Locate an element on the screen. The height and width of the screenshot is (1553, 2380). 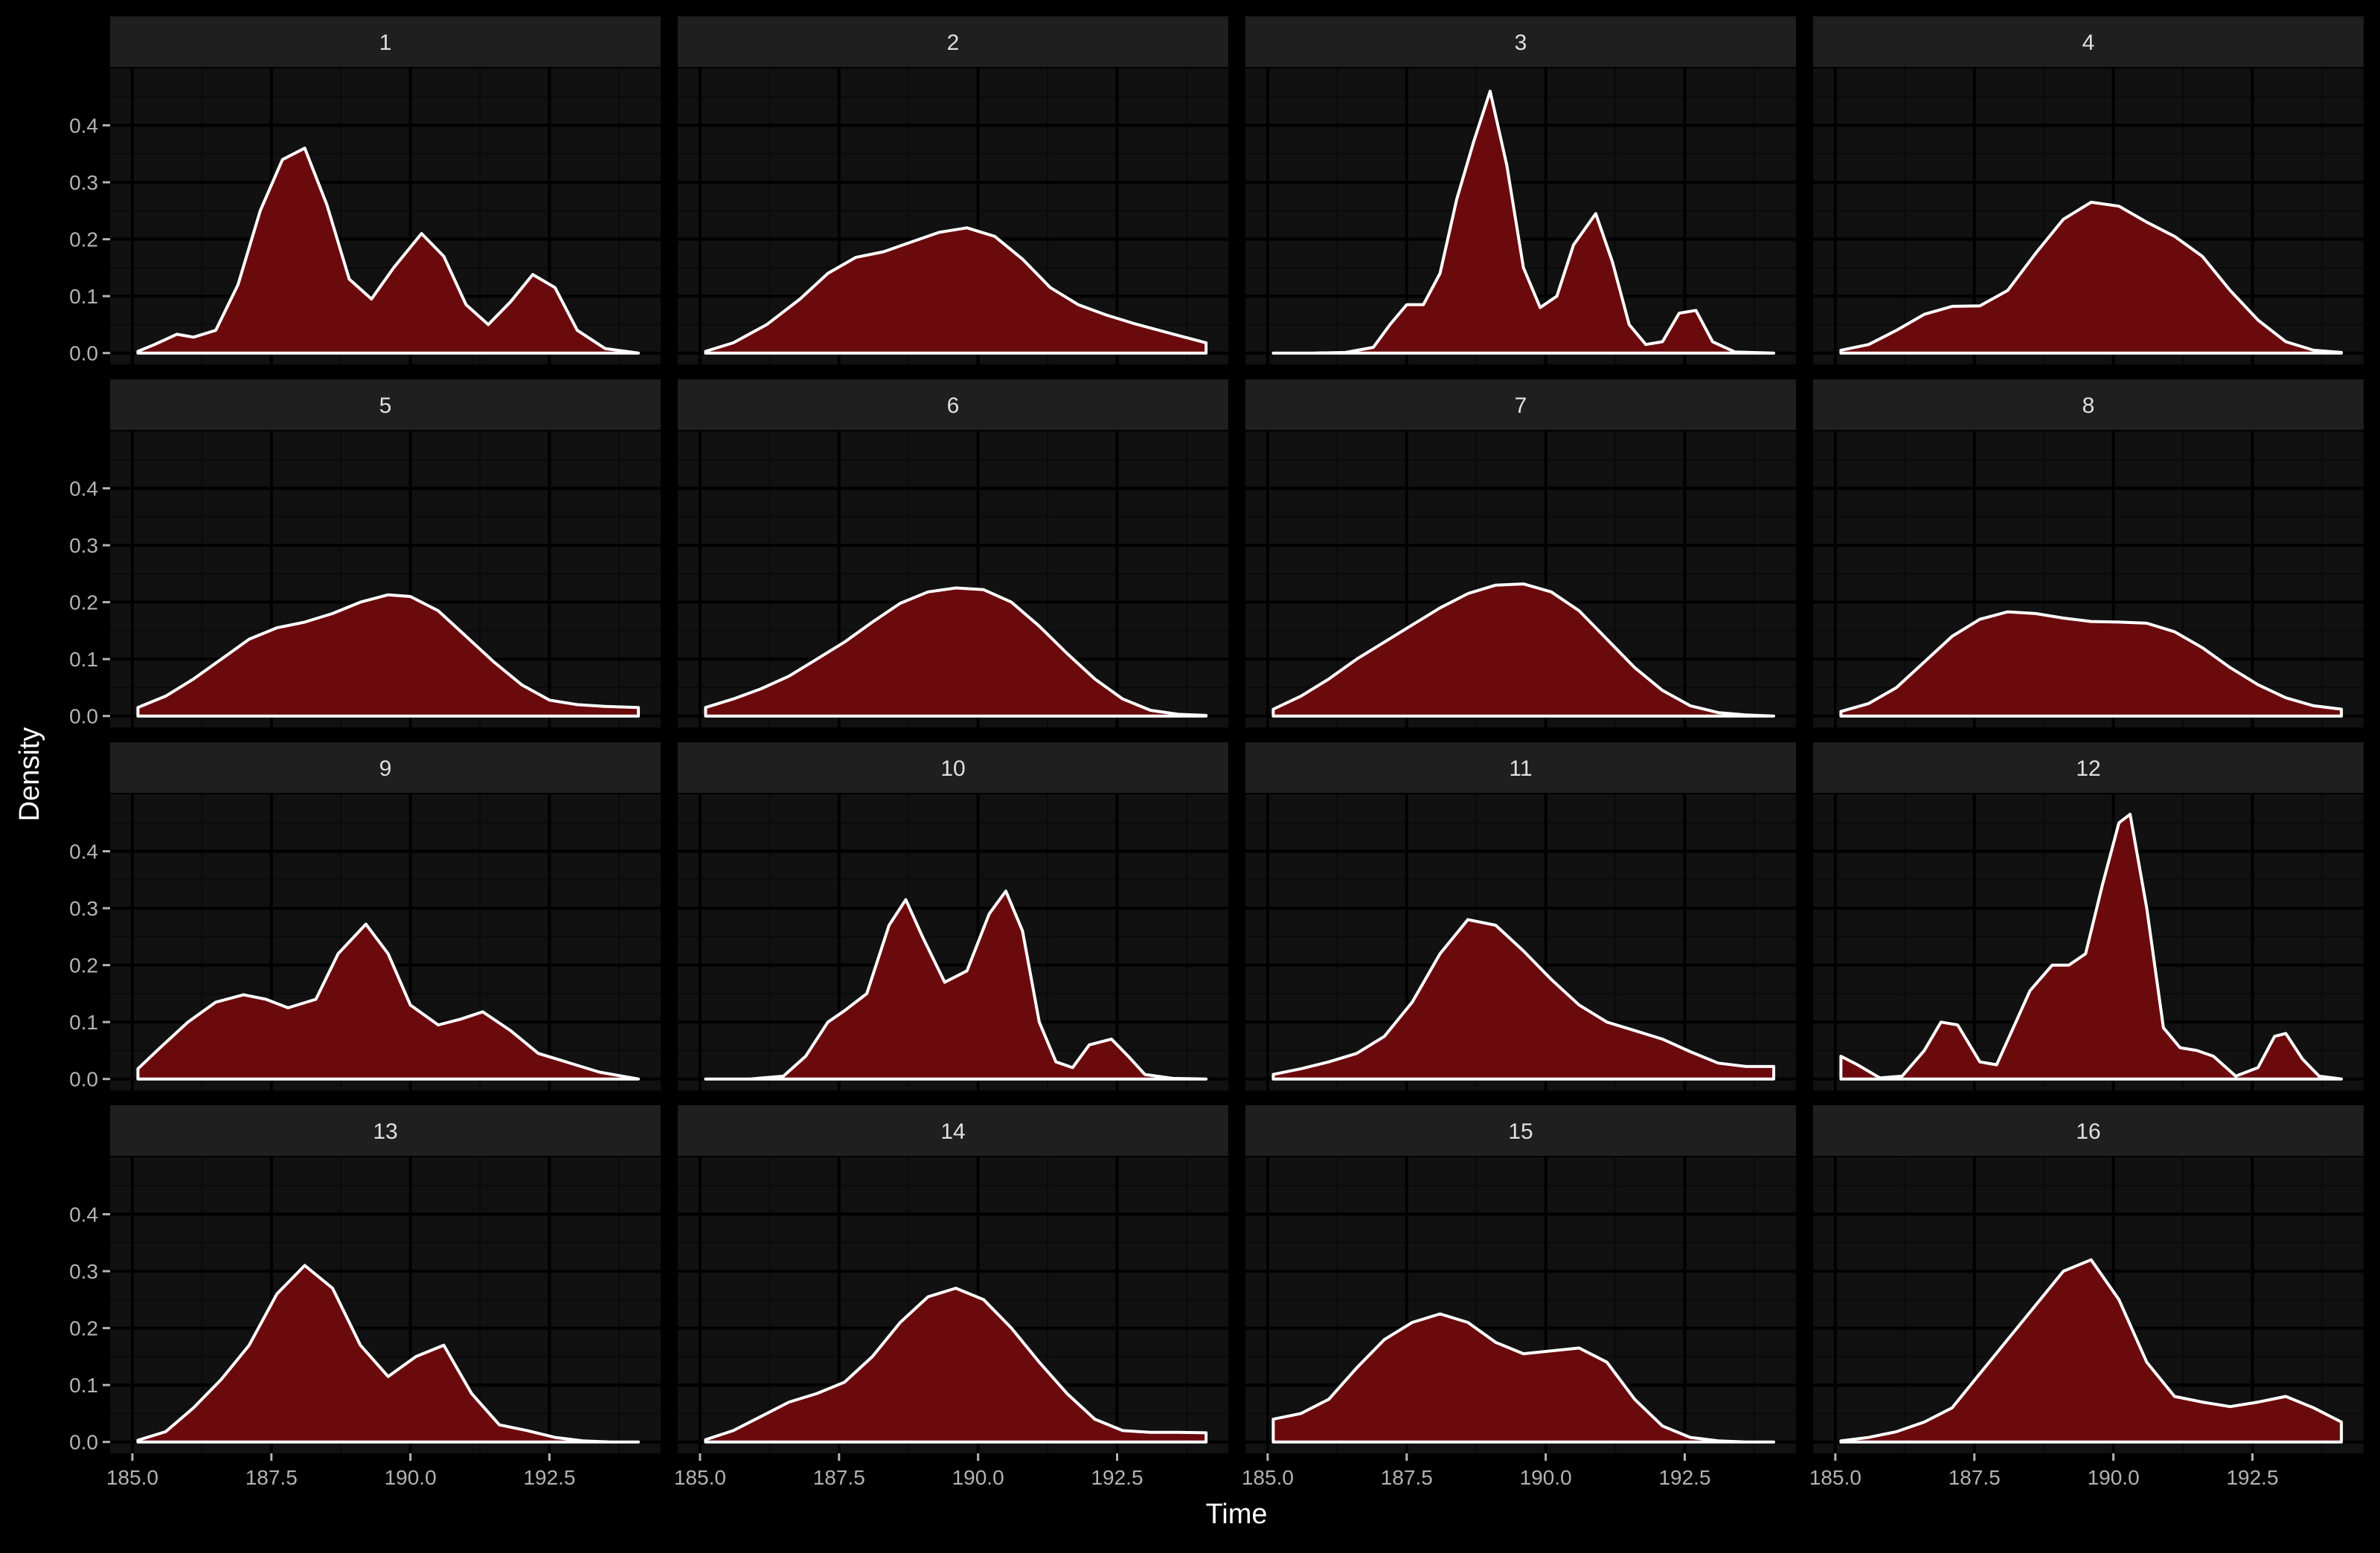
facet-strip-label: 6 is located at coordinates (953, 405).